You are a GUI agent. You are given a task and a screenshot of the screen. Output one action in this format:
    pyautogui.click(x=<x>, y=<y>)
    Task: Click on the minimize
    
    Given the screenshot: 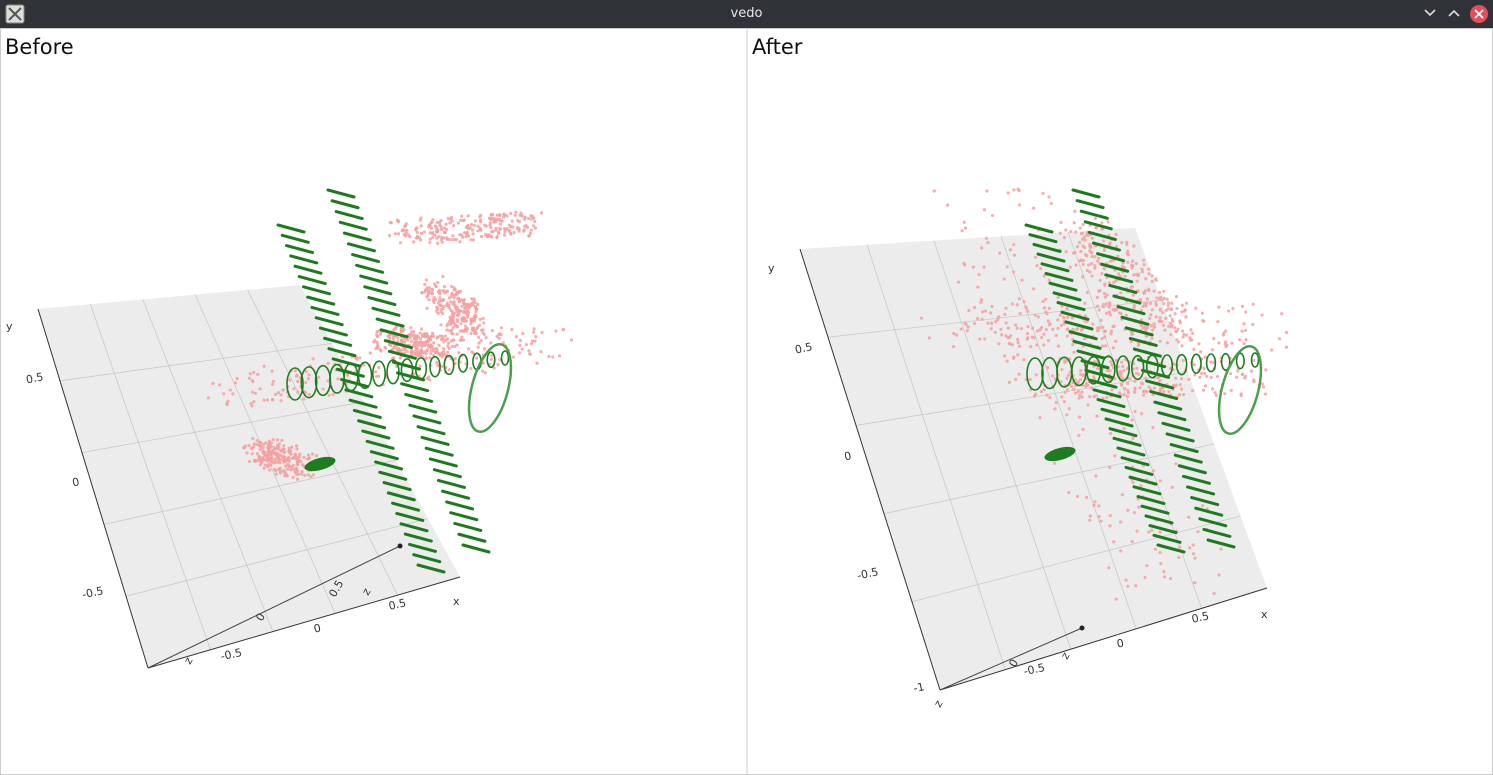 What is the action you would take?
    pyautogui.click(x=1430, y=13)
    